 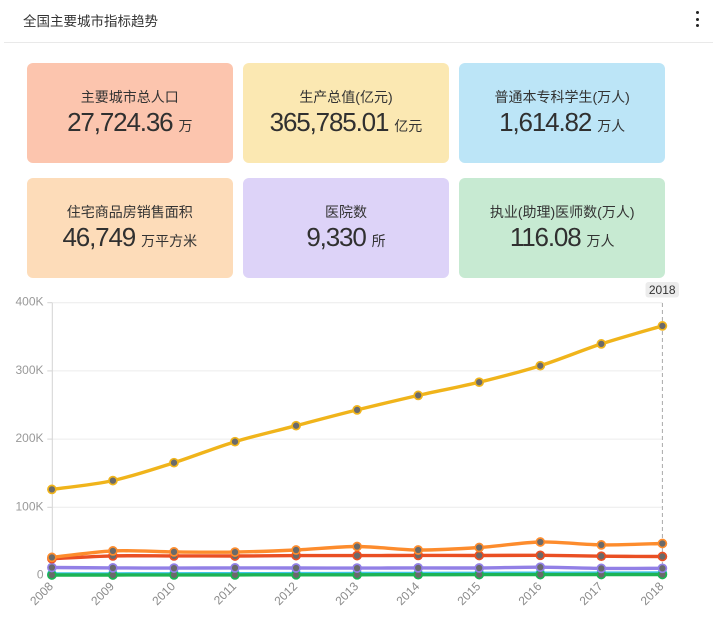 I want to click on svg-text: 200K, so click(x=29, y=438).